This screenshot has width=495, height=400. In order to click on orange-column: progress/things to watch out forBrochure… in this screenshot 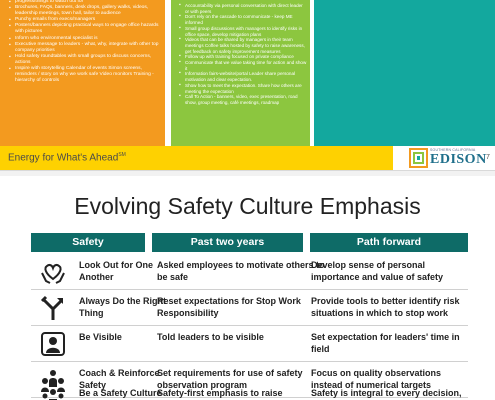, I will do `click(82, 73)`.